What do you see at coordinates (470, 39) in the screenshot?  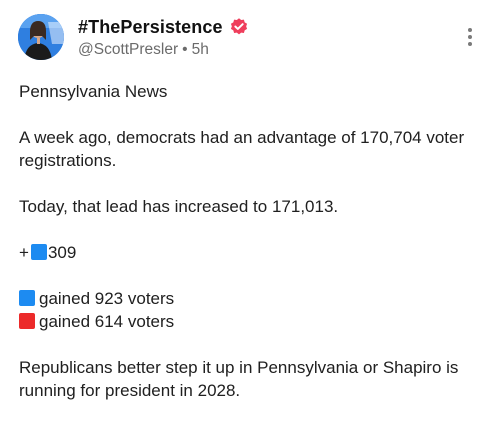 I see `more-vertical-icon` at bounding box center [470, 39].